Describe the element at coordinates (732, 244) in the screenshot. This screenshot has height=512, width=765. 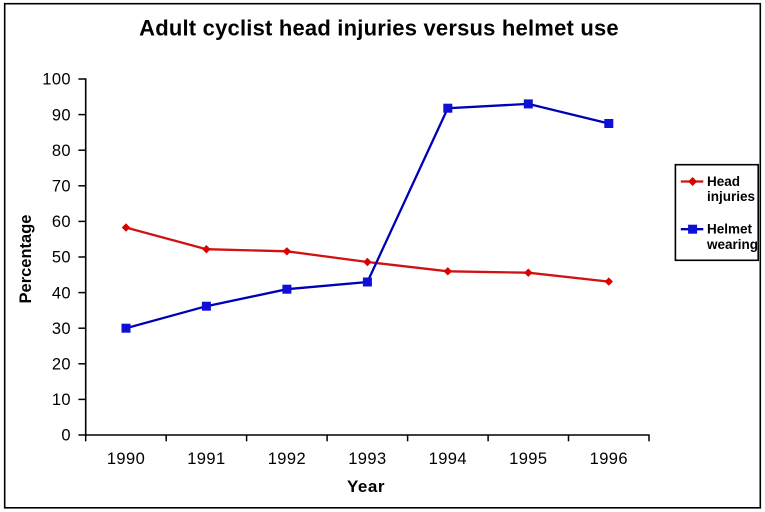
I see `svg-text: wearing` at that location.